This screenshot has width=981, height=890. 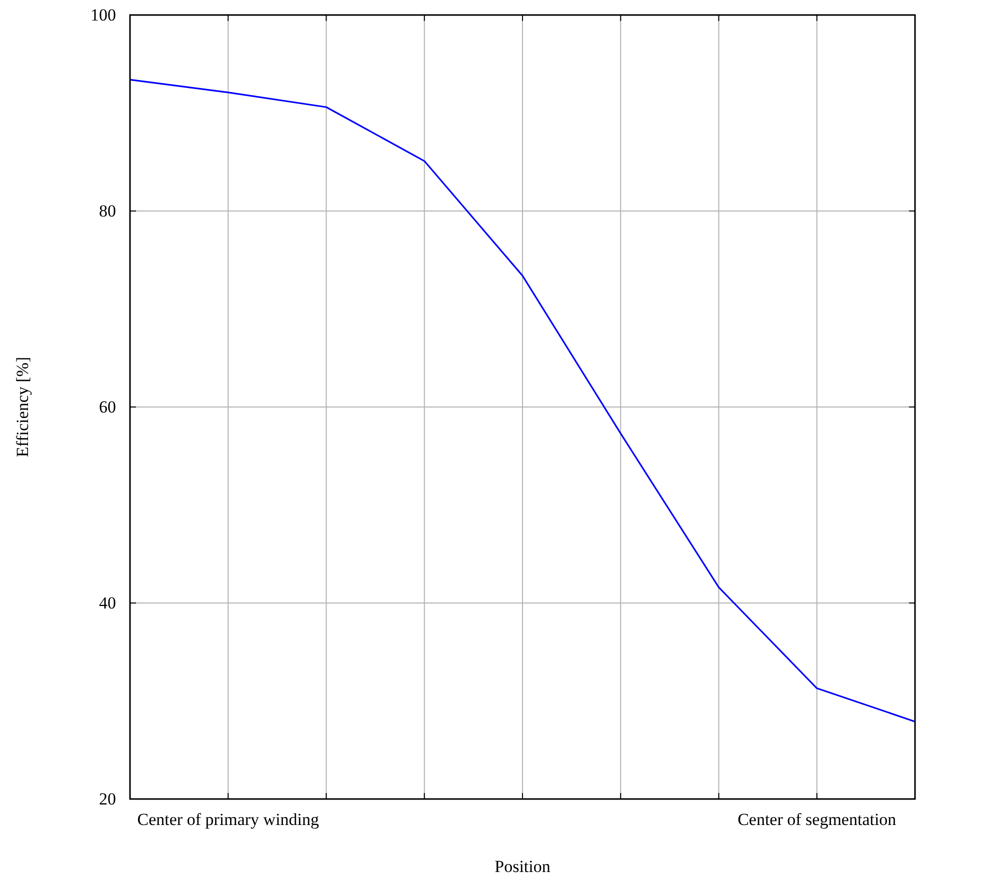 I want to click on y-tick-label: 60, so click(x=107, y=406).